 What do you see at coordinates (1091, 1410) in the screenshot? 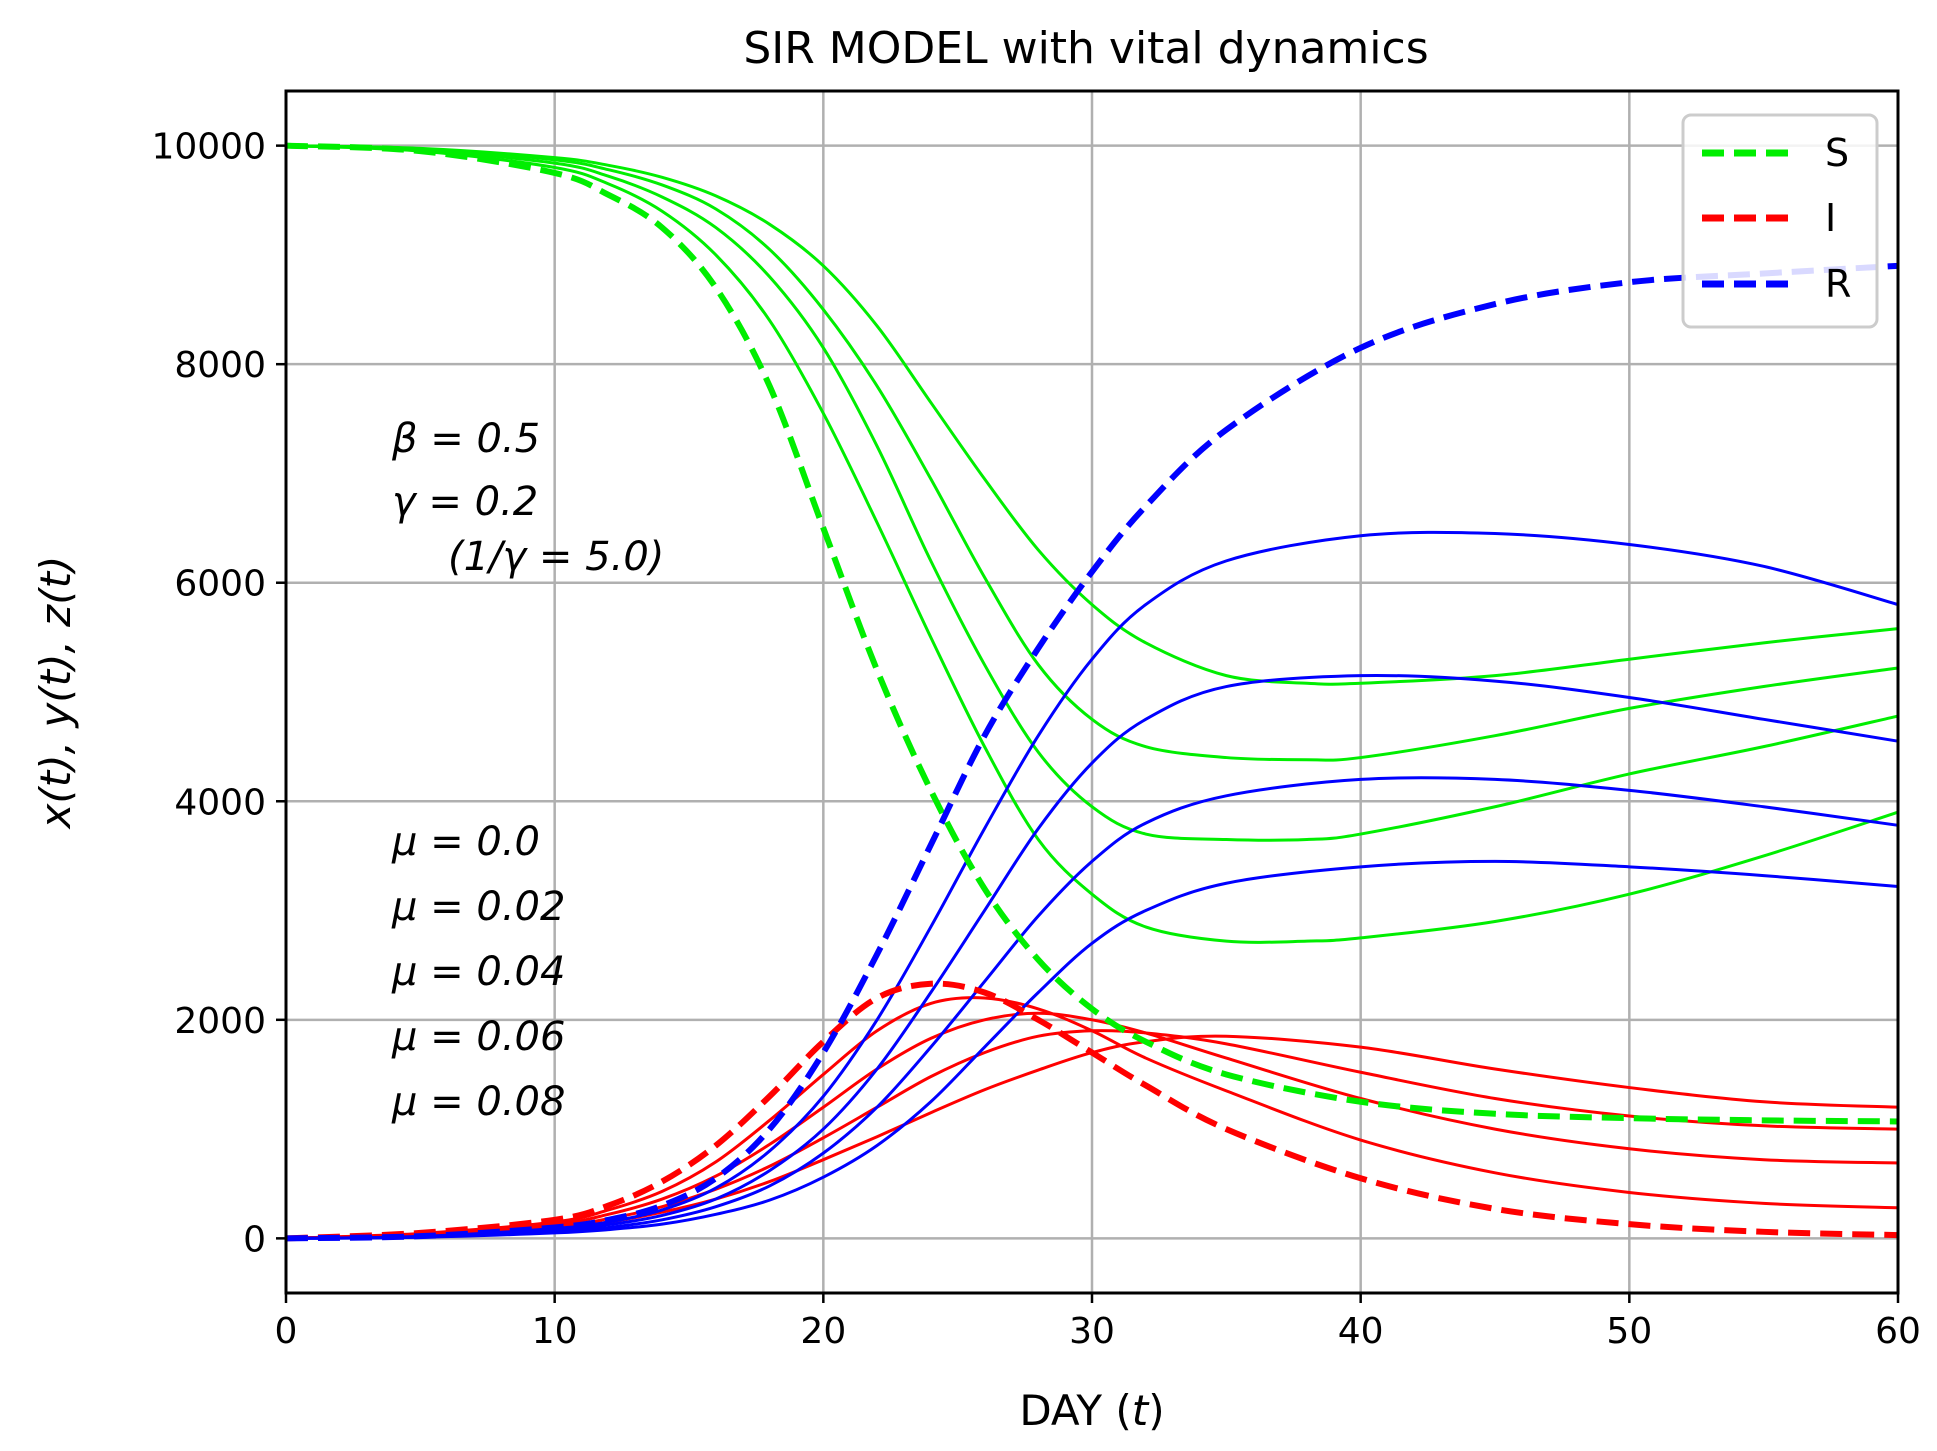
I see `x-axis-title: DAY (t)` at bounding box center [1091, 1410].